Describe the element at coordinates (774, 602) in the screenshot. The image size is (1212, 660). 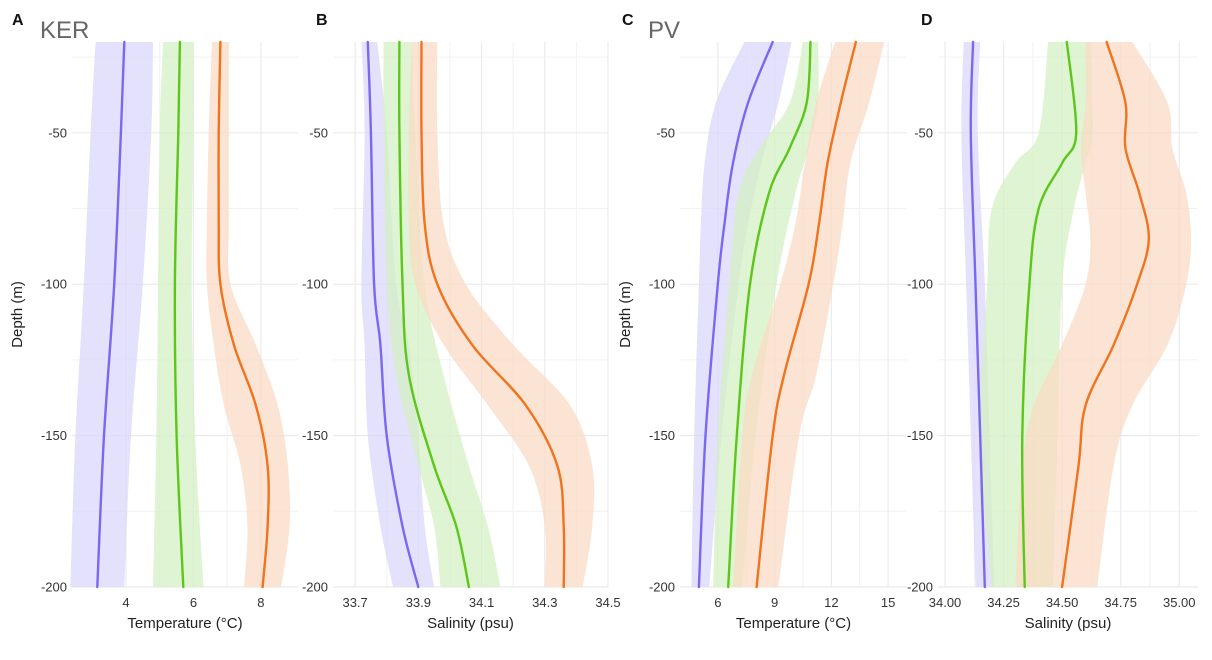
I see `x-tick-label: 9` at that location.